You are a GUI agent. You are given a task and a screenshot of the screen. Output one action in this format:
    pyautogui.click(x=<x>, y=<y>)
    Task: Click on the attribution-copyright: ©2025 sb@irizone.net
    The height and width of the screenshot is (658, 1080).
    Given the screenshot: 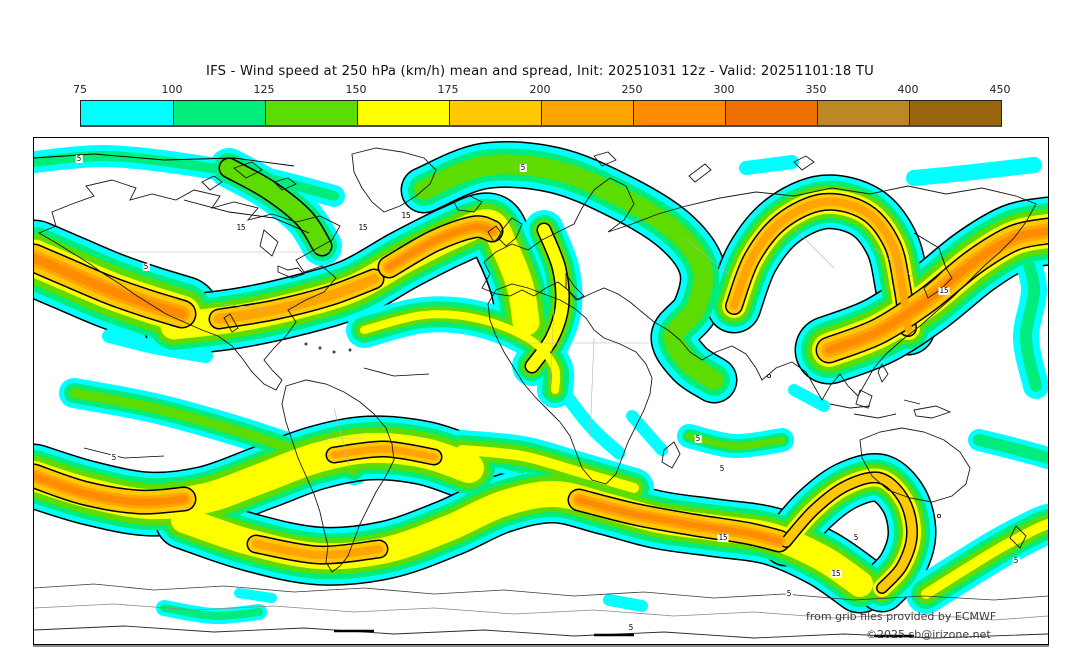 What is the action you would take?
    pyautogui.click(x=928, y=634)
    